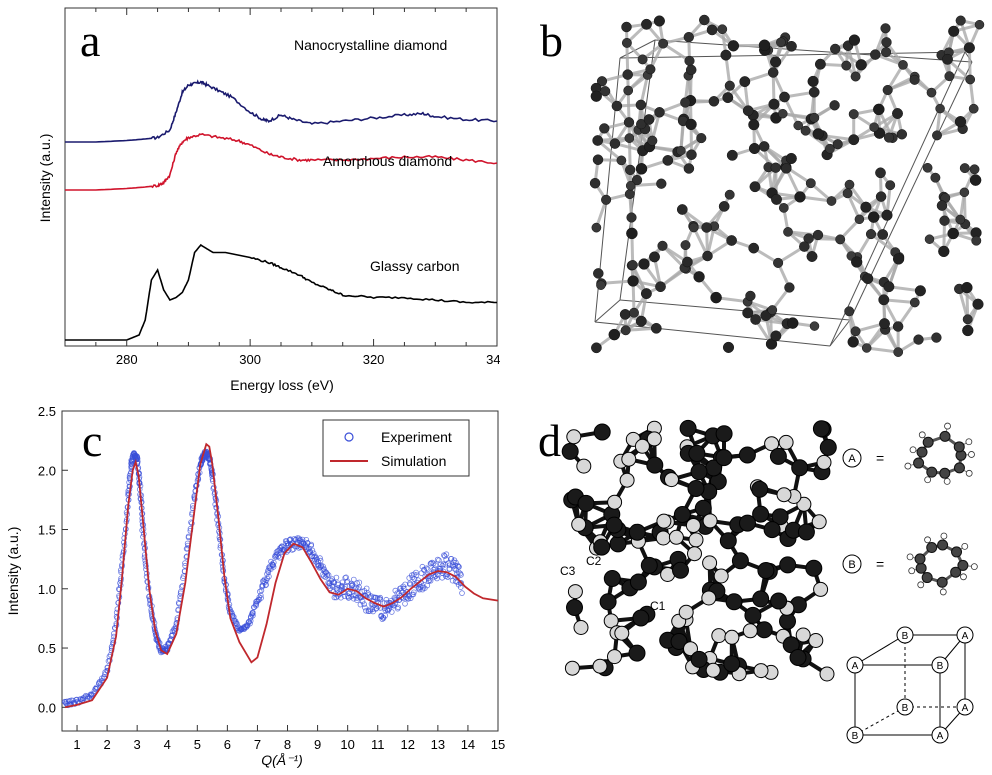 The width and height of the screenshot is (992, 775). What do you see at coordinates (378, 744) in the screenshot?
I see `x-tick-label: 11` at bounding box center [378, 744].